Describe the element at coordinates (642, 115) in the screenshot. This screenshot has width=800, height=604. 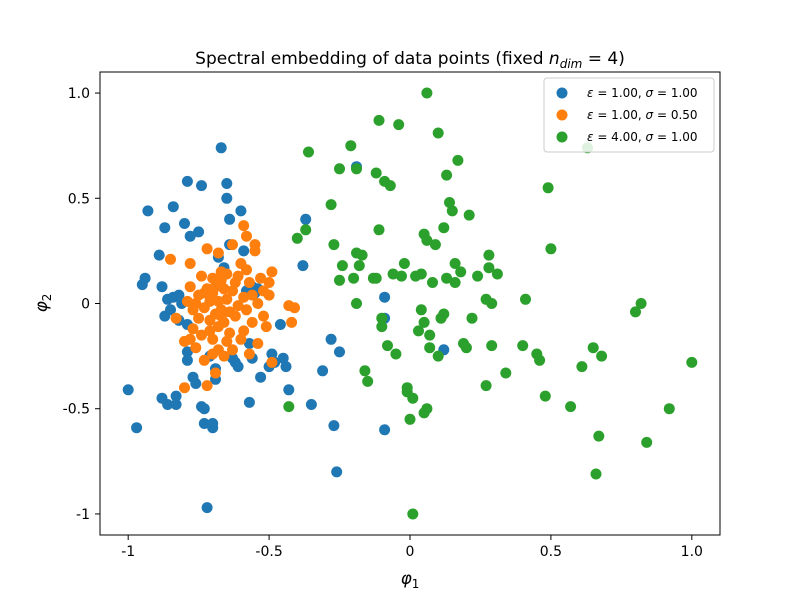
I see `legend-label-series-2: ε = 1.00, σ = 0.50` at that location.